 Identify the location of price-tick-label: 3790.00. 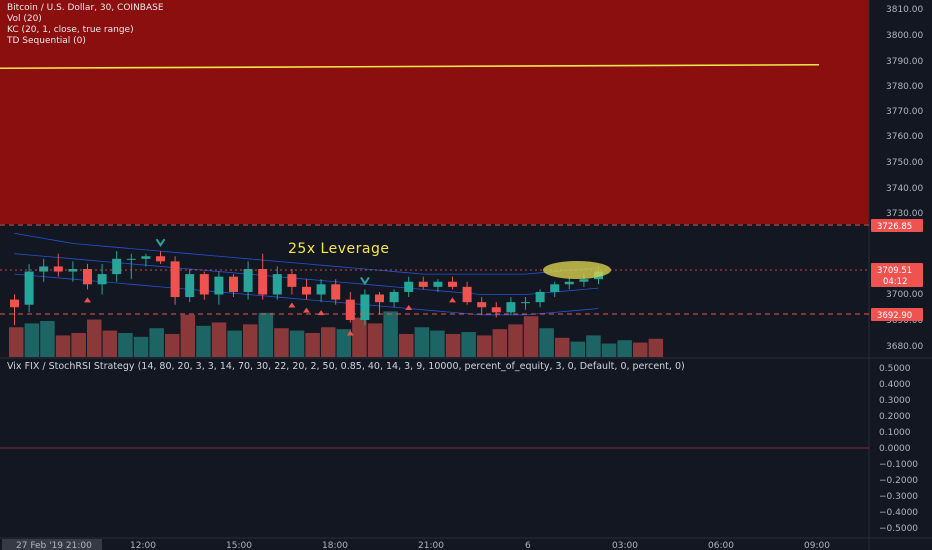
(904, 62).